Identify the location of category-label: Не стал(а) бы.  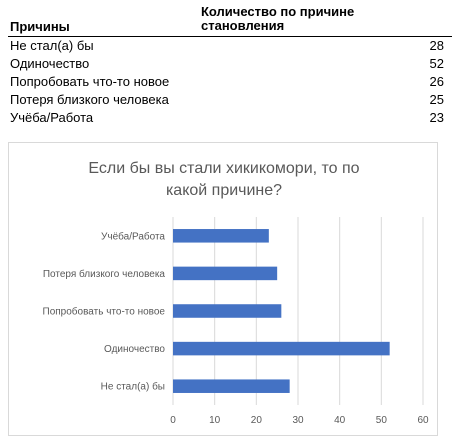
(133, 387).